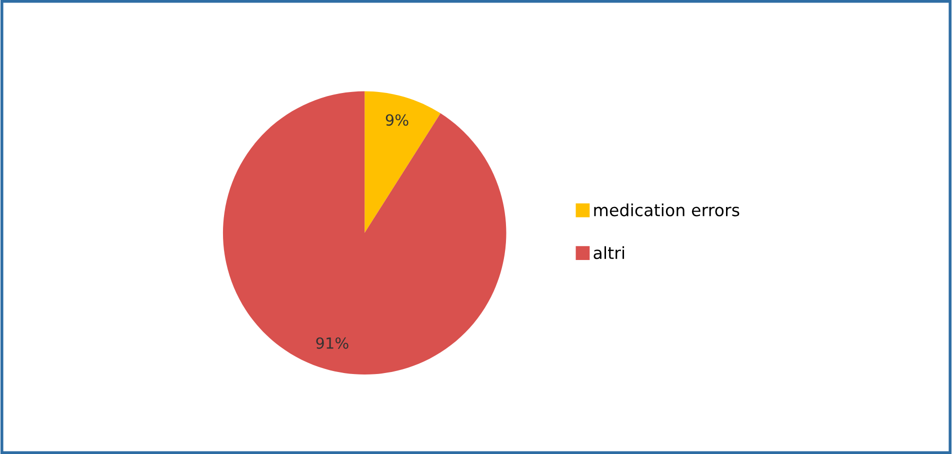 Image resolution: width=952 pixels, height=454 pixels. I want to click on data-label: 91%, so click(332, 343).